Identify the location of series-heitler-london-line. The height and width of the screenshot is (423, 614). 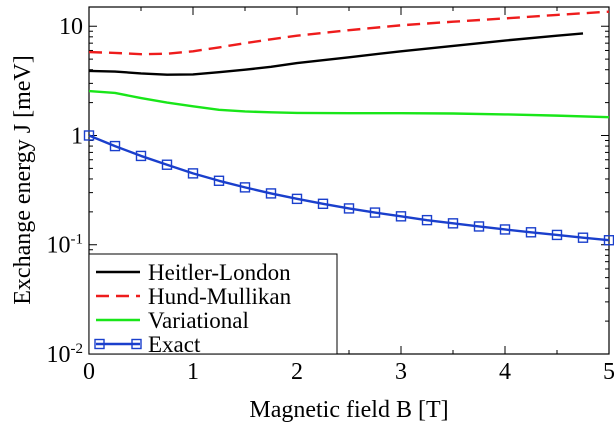
(336, 54).